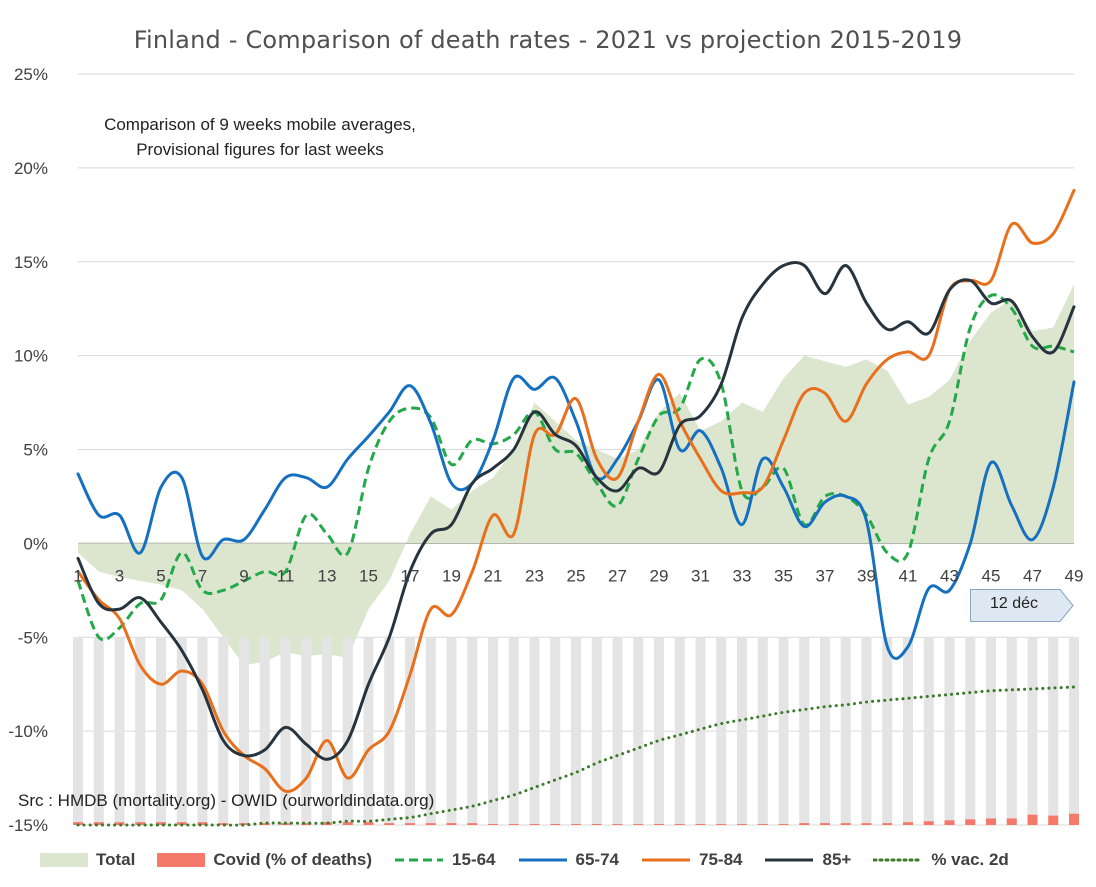  I want to click on y-tick-label: 25%, so click(31, 74).